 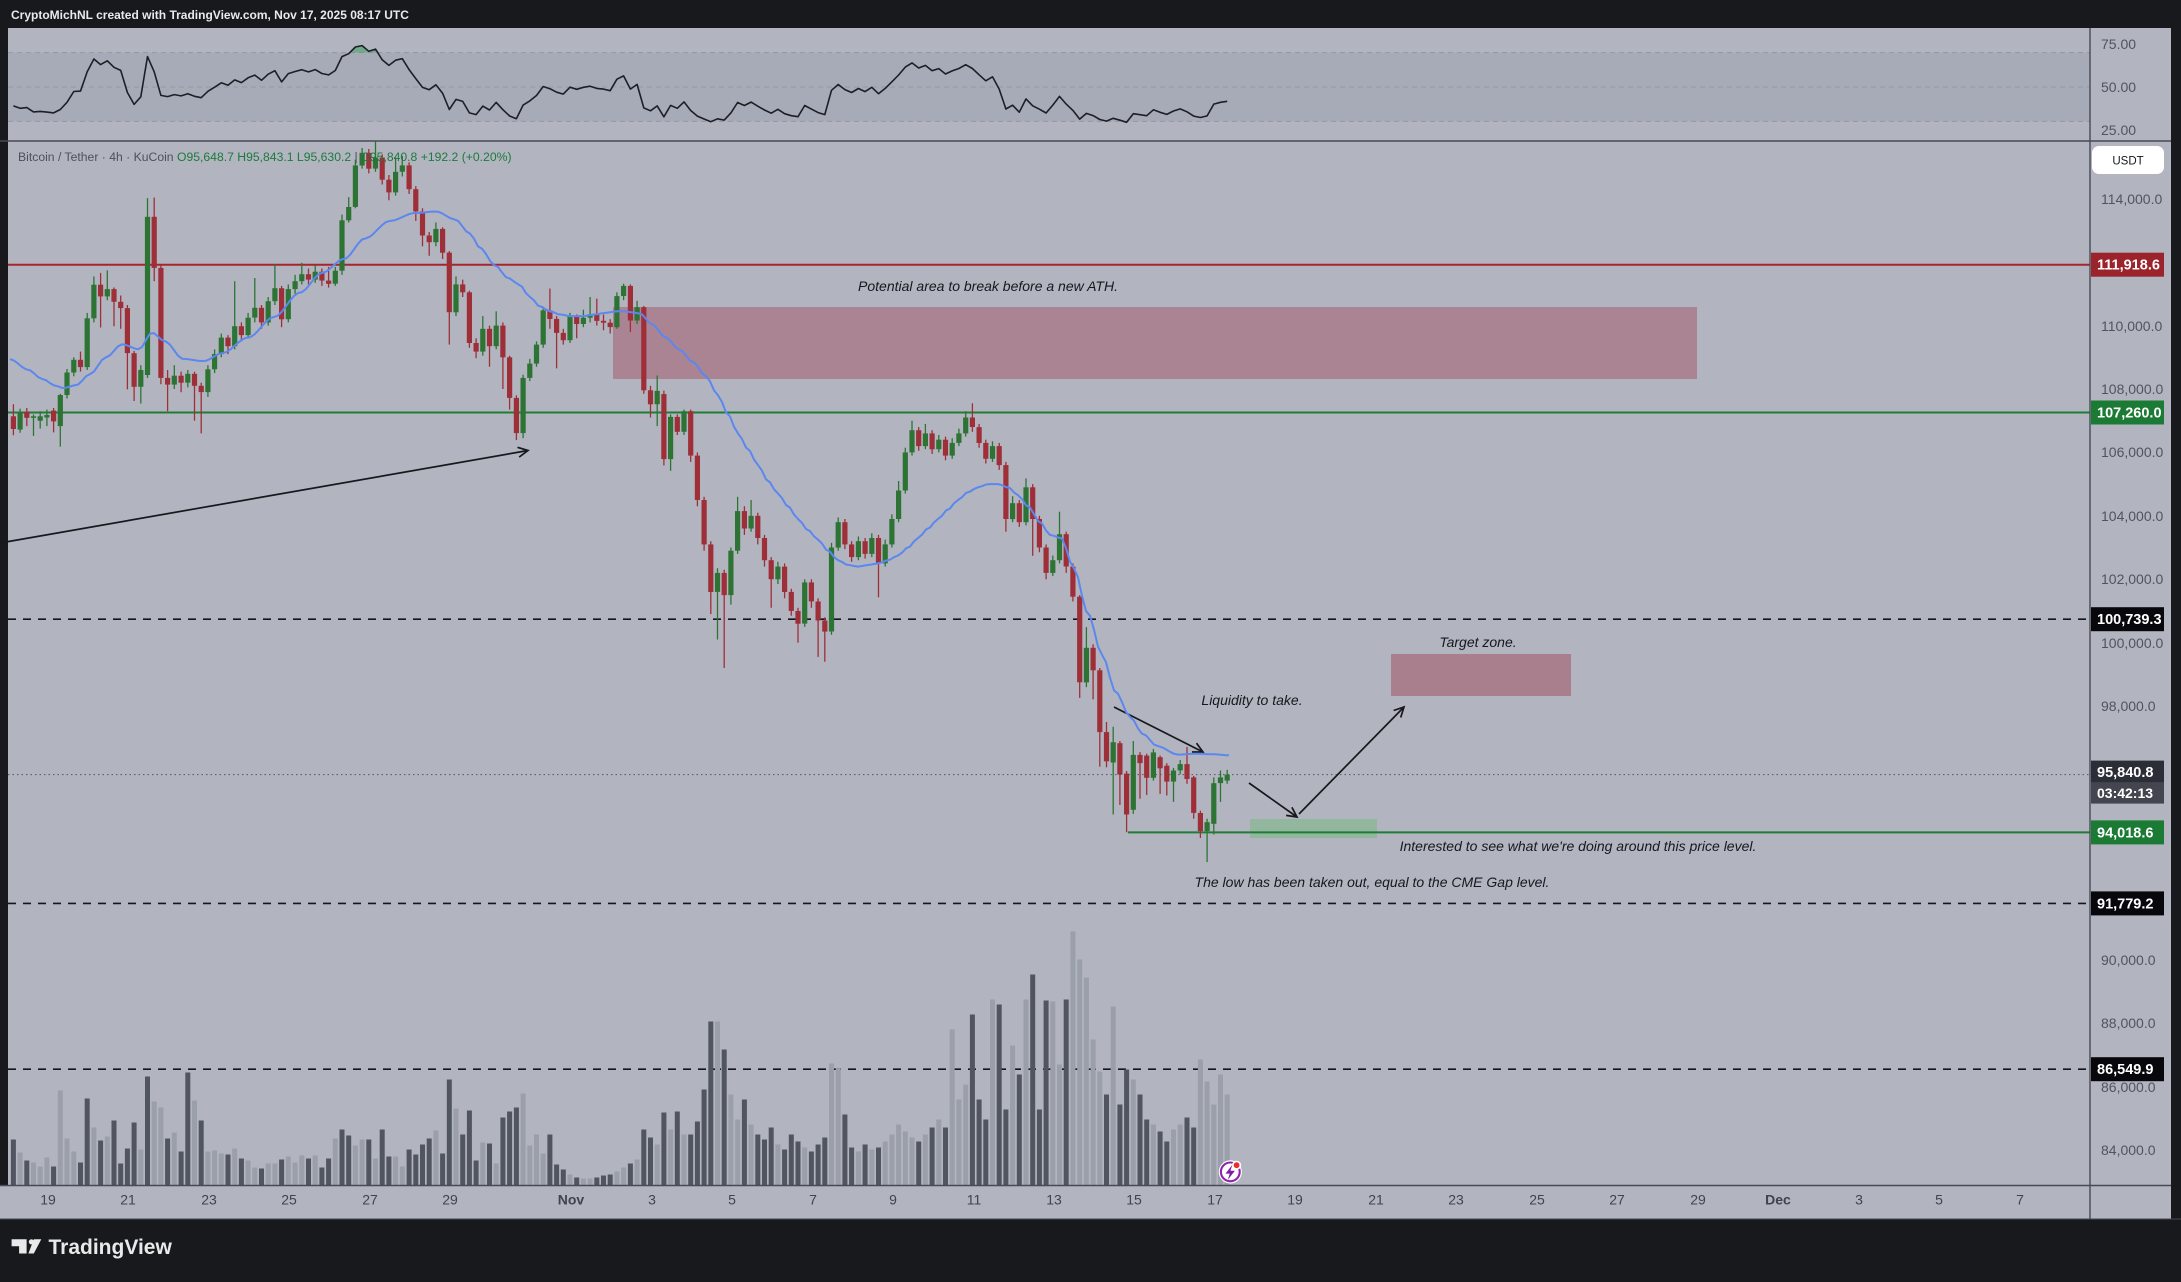 What do you see at coordinates (2132, 579) in the screenshot?
I see `svg-text: 102,000.0` at bounding box center [2132, 579].